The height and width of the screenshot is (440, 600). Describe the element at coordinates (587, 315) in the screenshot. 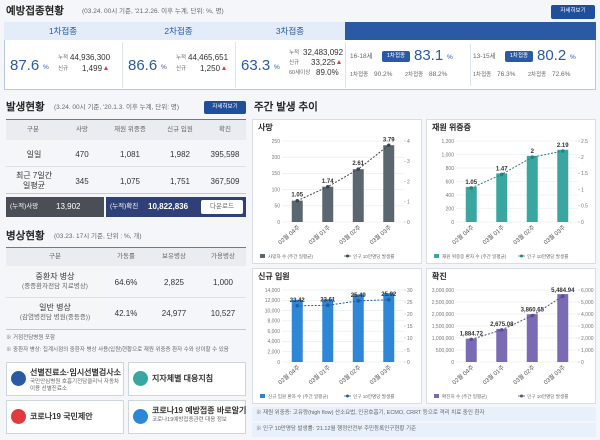

I see `y2-tick-label: 4,000` at that location.